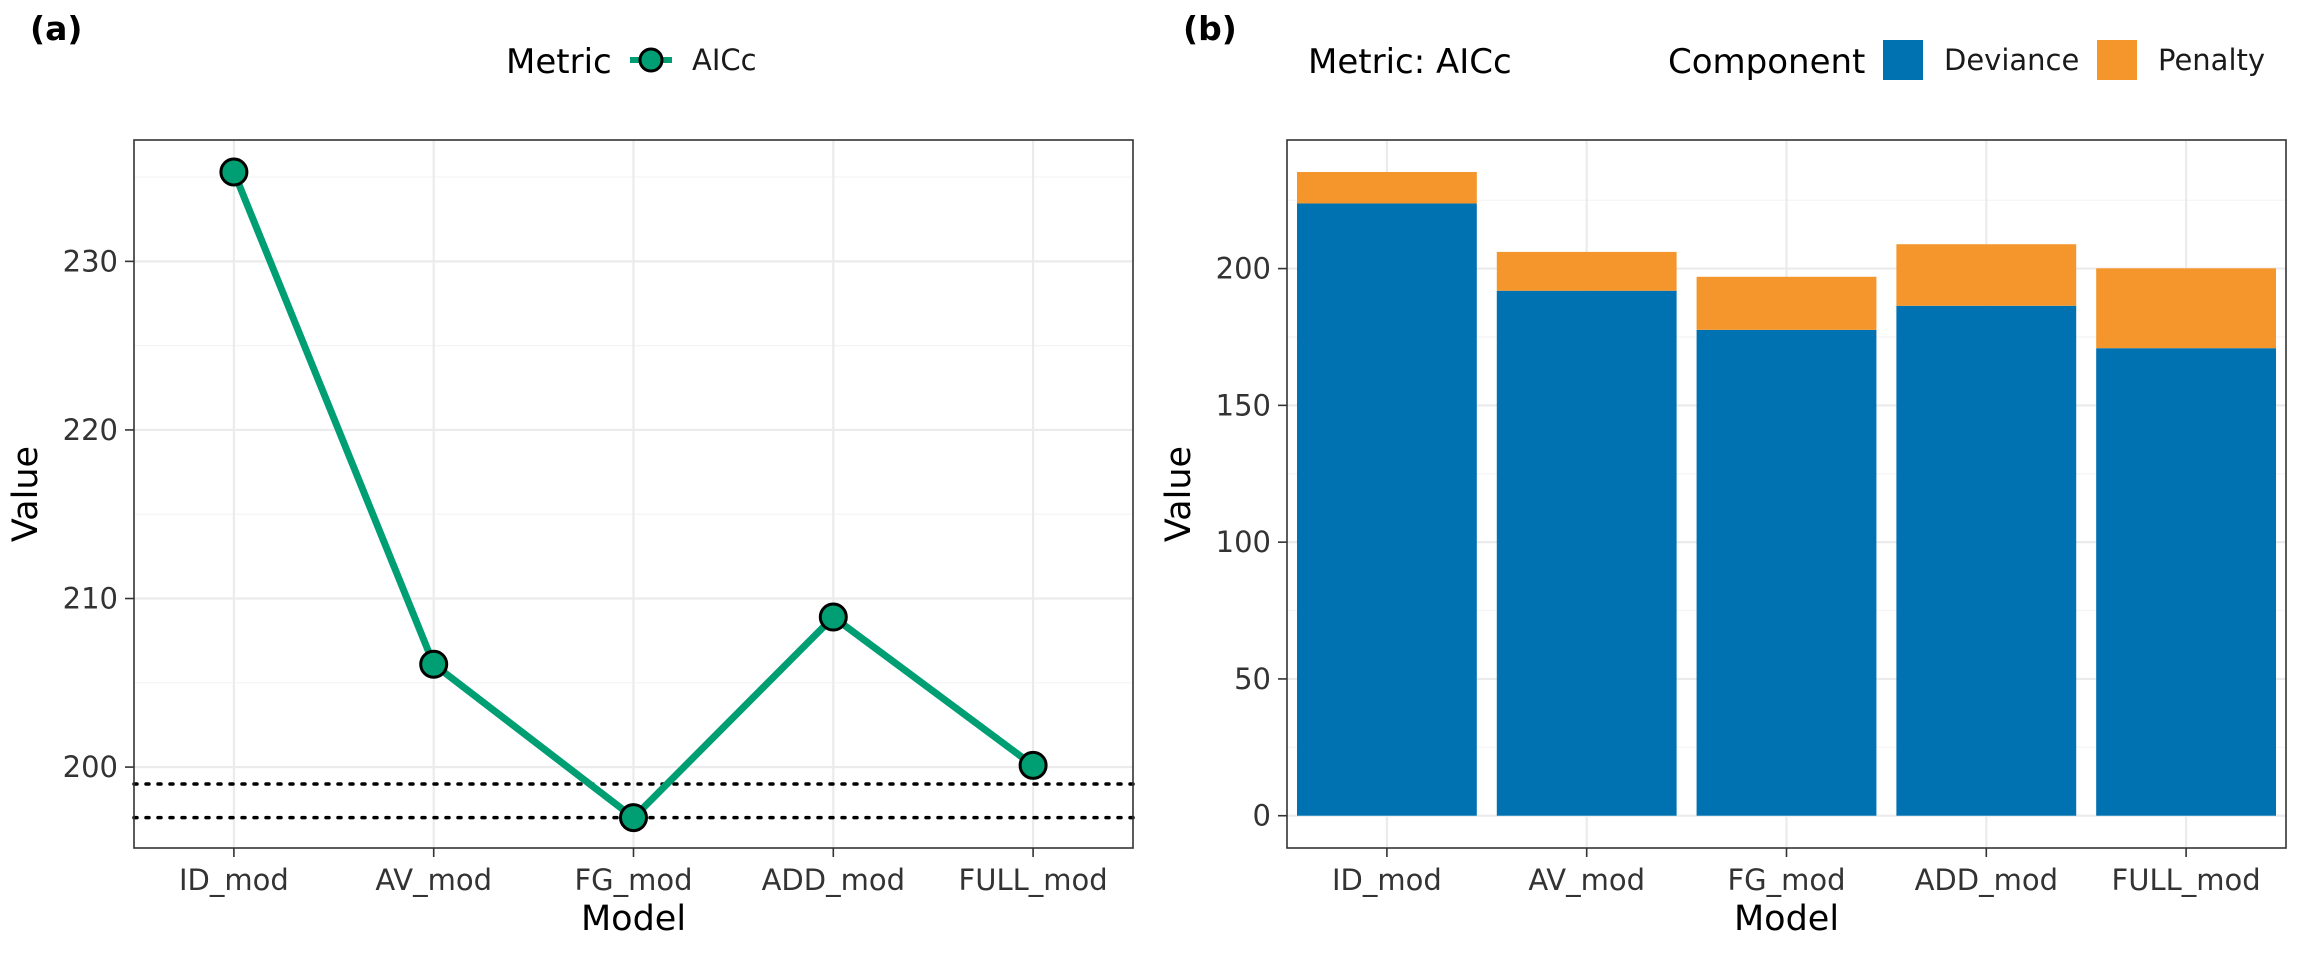  What do you see at coordinates (56, 28) in the screenshot?
I see `panel-a-tag: (a)` at bounding box center [56, 28].